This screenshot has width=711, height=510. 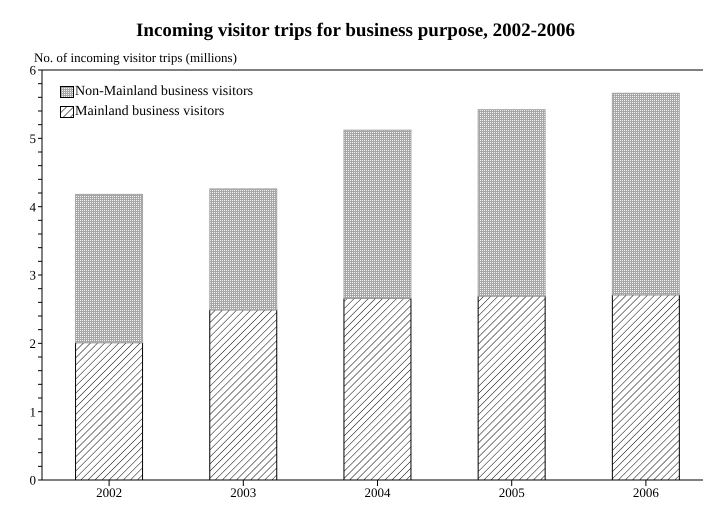 What do you see at coordinates (33, 343) in the screenshot?
I see `y-tick-label: 2` at bounding box center [33, 343].